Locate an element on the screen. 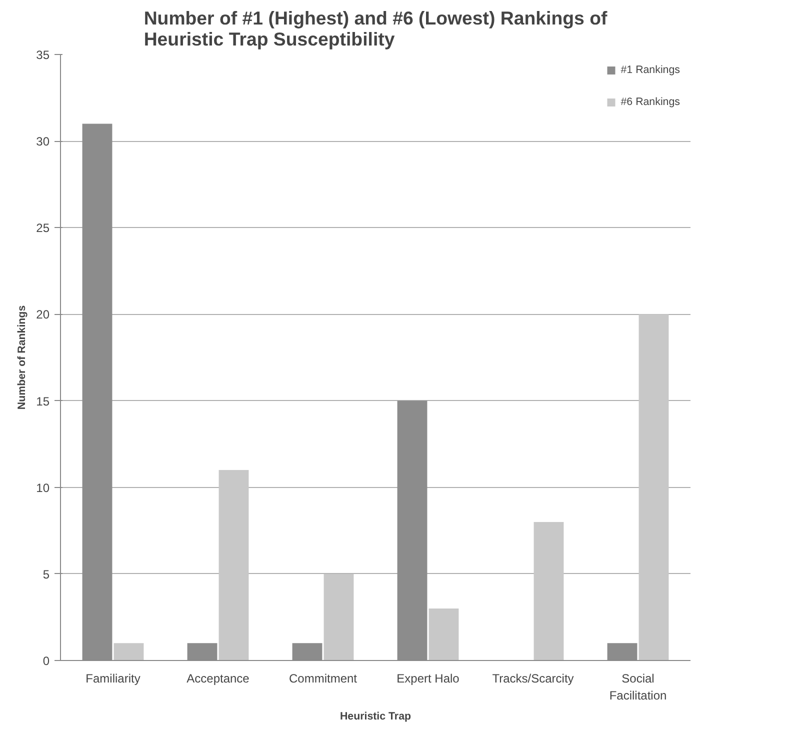 The height and width of the screenshot is (737, 791). y-axis-title: Number of Rankings is located at coordinates (22, 357).